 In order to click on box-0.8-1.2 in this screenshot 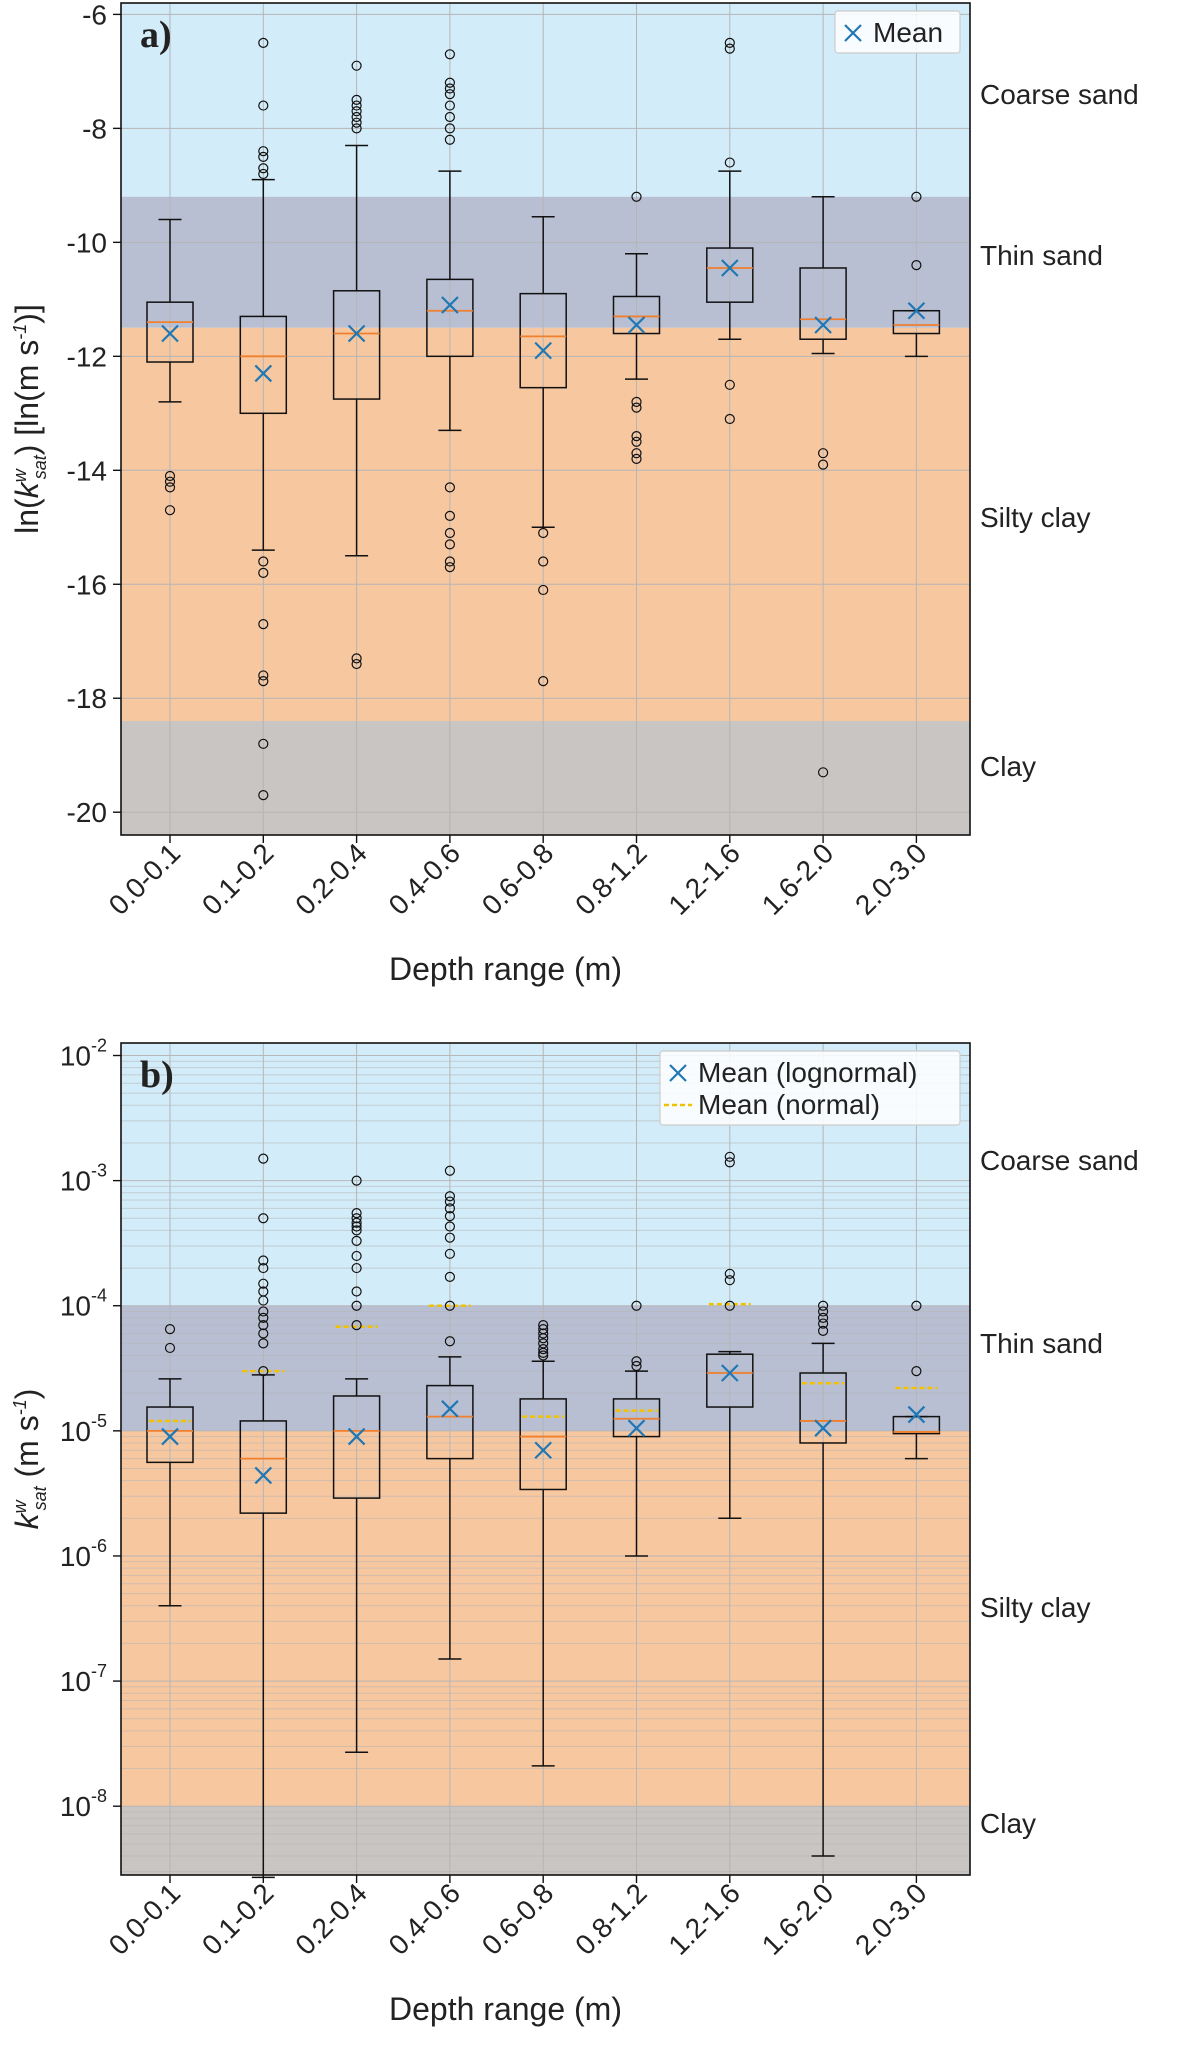, I will do `click(636, 327)`.